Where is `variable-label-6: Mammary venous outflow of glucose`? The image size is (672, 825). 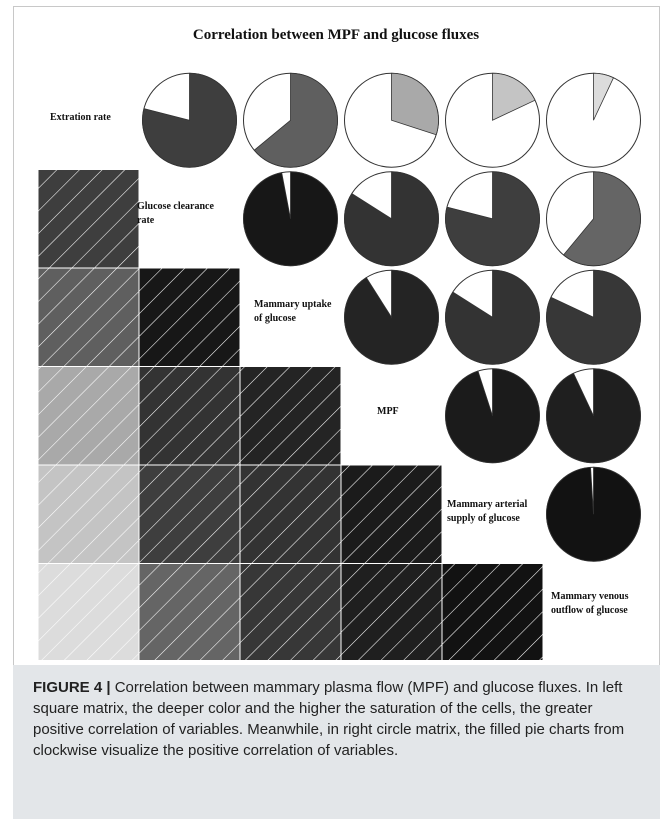
variable-label-6: Mammary venous outflow of glucose is located at coordinates (590, 603).